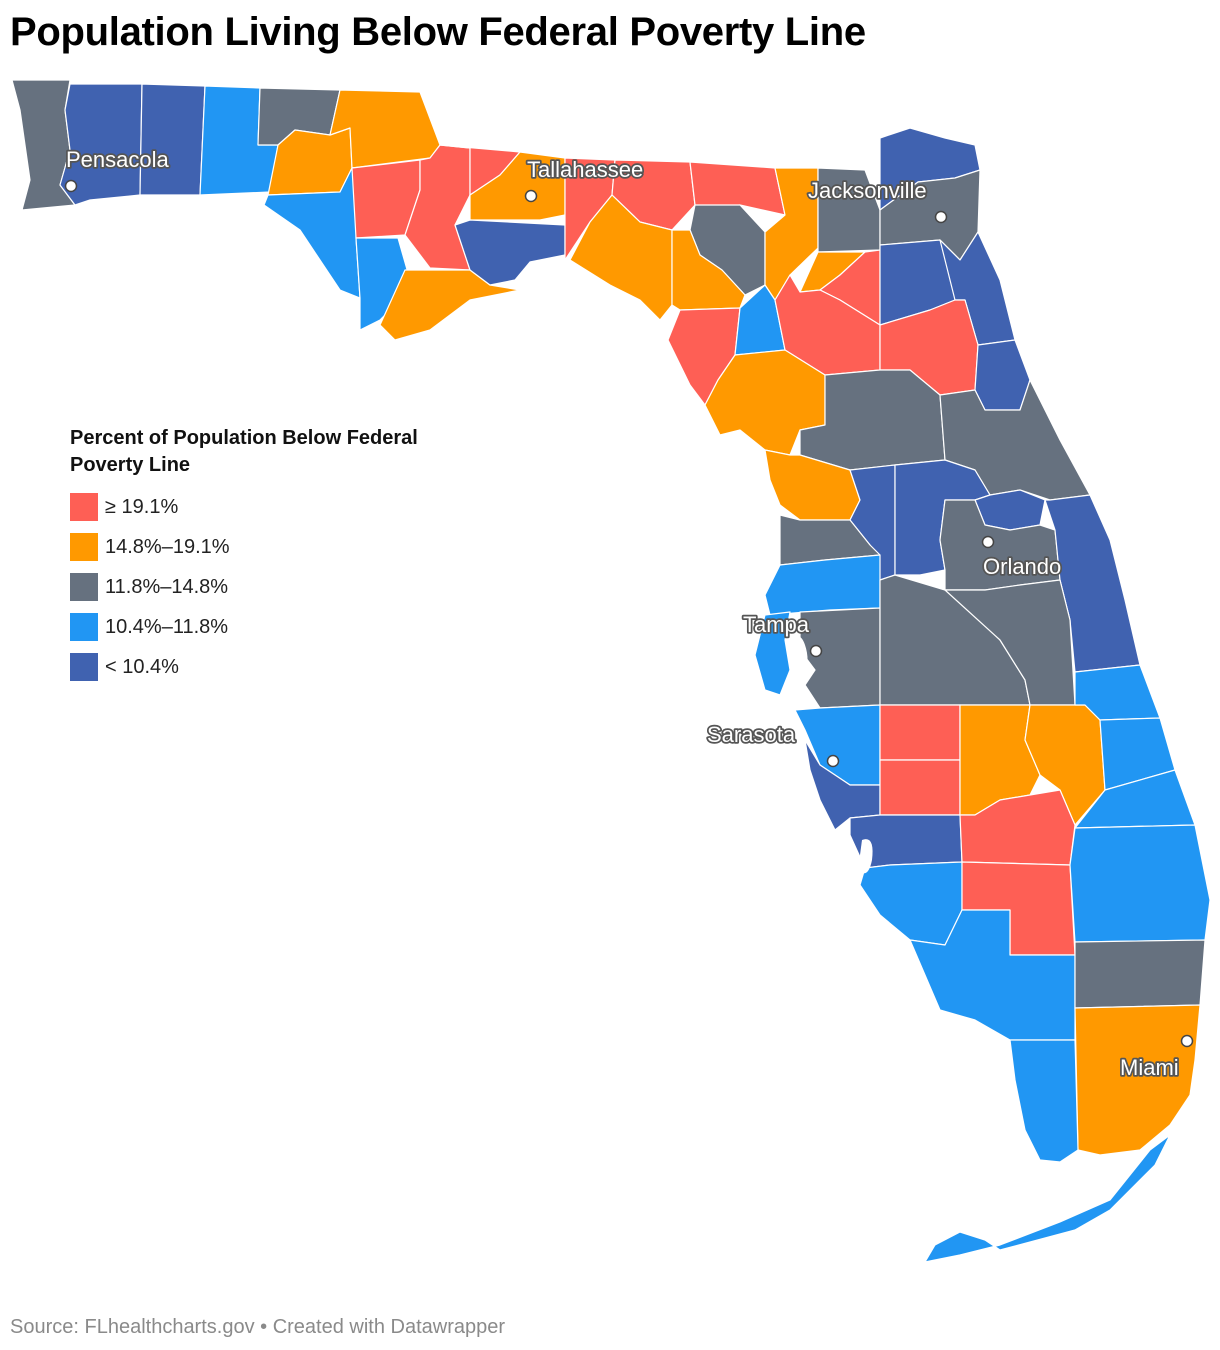 The width and height of the screenshot is (1220, 1350). I want to click on county-lafayette, so click(708, 270).